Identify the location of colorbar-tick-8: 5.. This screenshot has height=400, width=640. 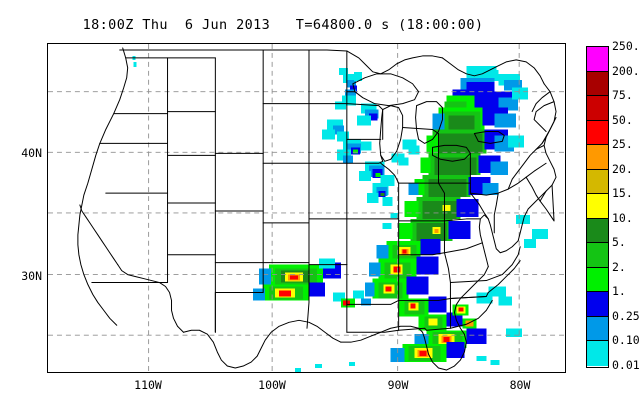
(619, 242).